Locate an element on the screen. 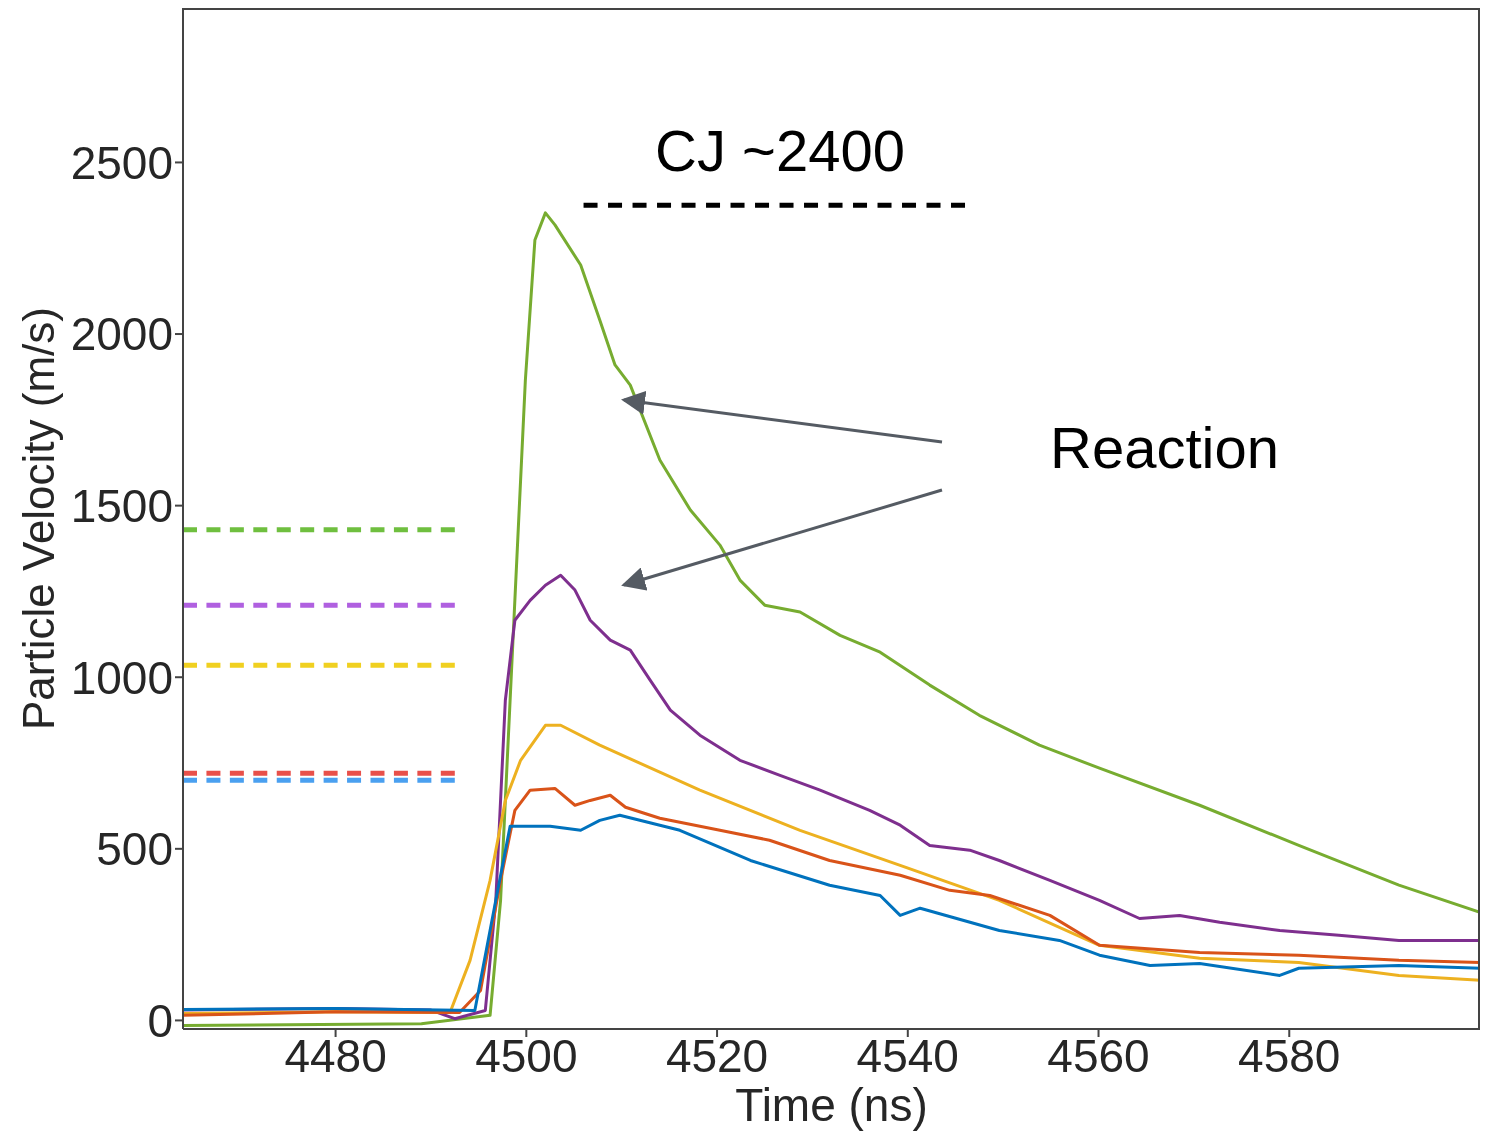 The width and height of the screenshot is (1486, 1143). x-tick-label: 4480 is located at coordinates (335, 1055).